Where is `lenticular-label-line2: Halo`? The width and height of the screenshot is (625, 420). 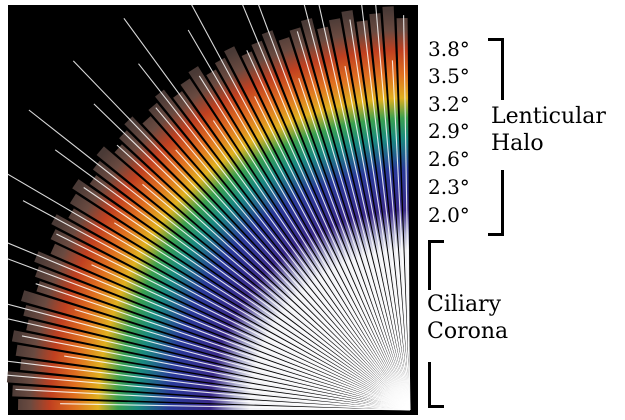 lenticular-label-line2: Halo is located at coordinates (517, 144).